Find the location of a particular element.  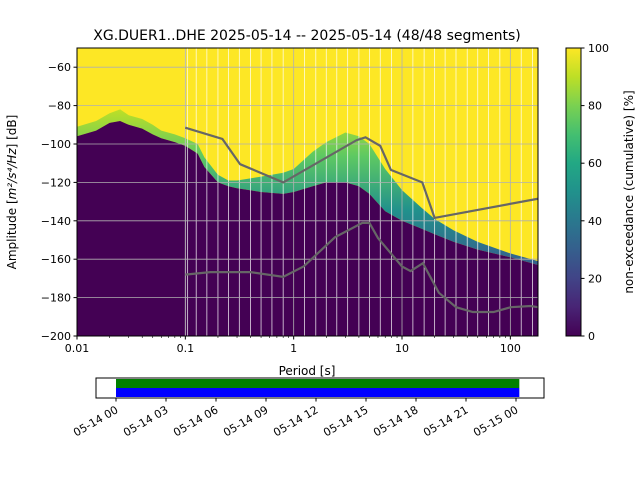

timeline-tick-label: 05-14 00 is located at coordinates (95, 421).